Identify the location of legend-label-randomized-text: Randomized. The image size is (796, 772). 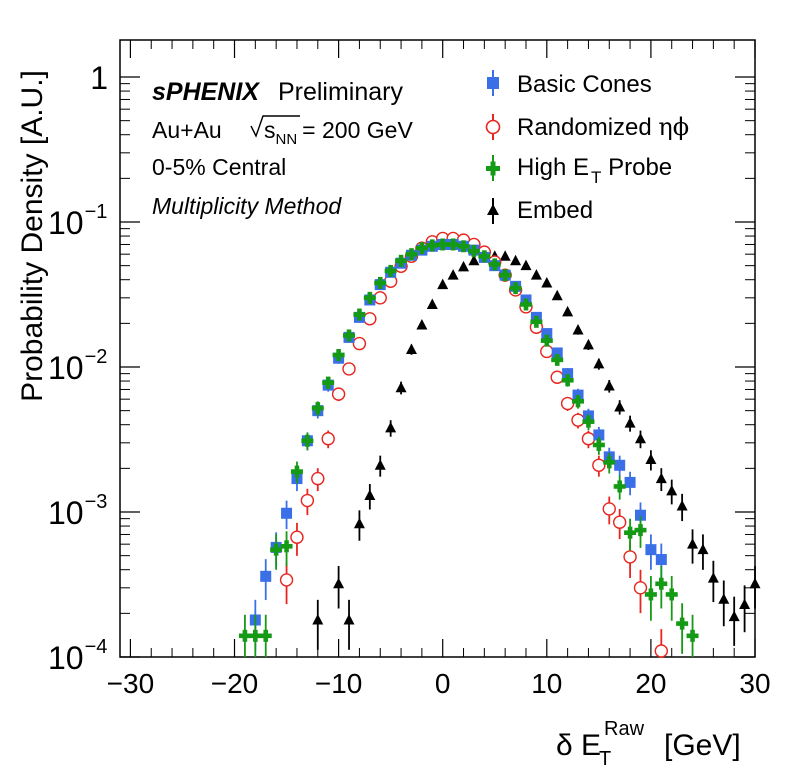
(587, 127).